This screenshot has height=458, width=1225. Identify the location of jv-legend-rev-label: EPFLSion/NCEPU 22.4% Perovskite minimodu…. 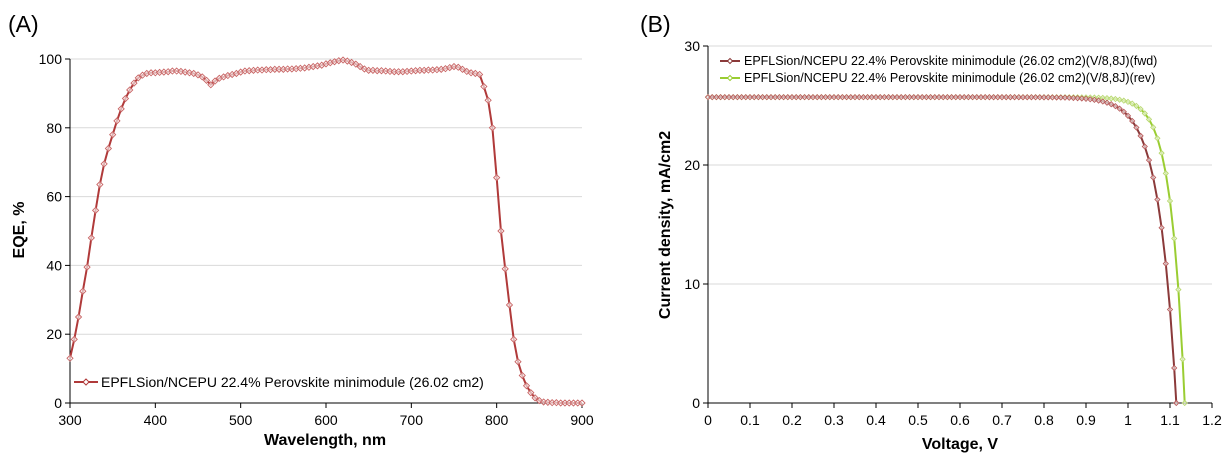
(949, 78).